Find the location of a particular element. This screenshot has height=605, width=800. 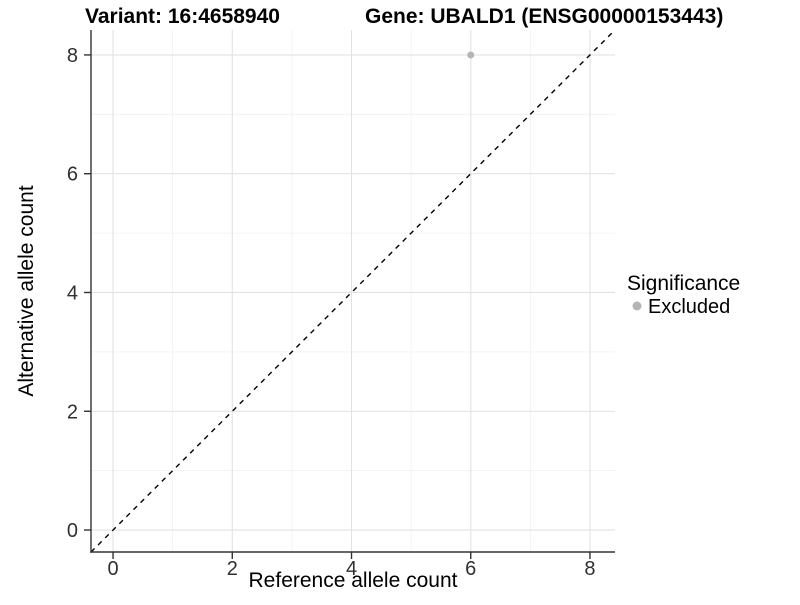

legend-key-excluded-dot is located at coordinates (637, 306).